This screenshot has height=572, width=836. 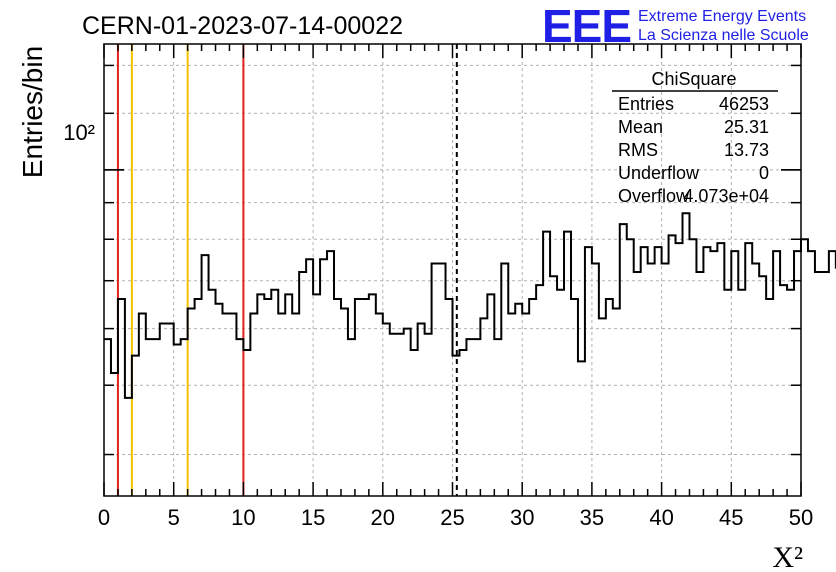 What do you see at coordinates (592, 517) in the screenshot?
I see `x-tick-label: 35` at bounding box center [592, 517].